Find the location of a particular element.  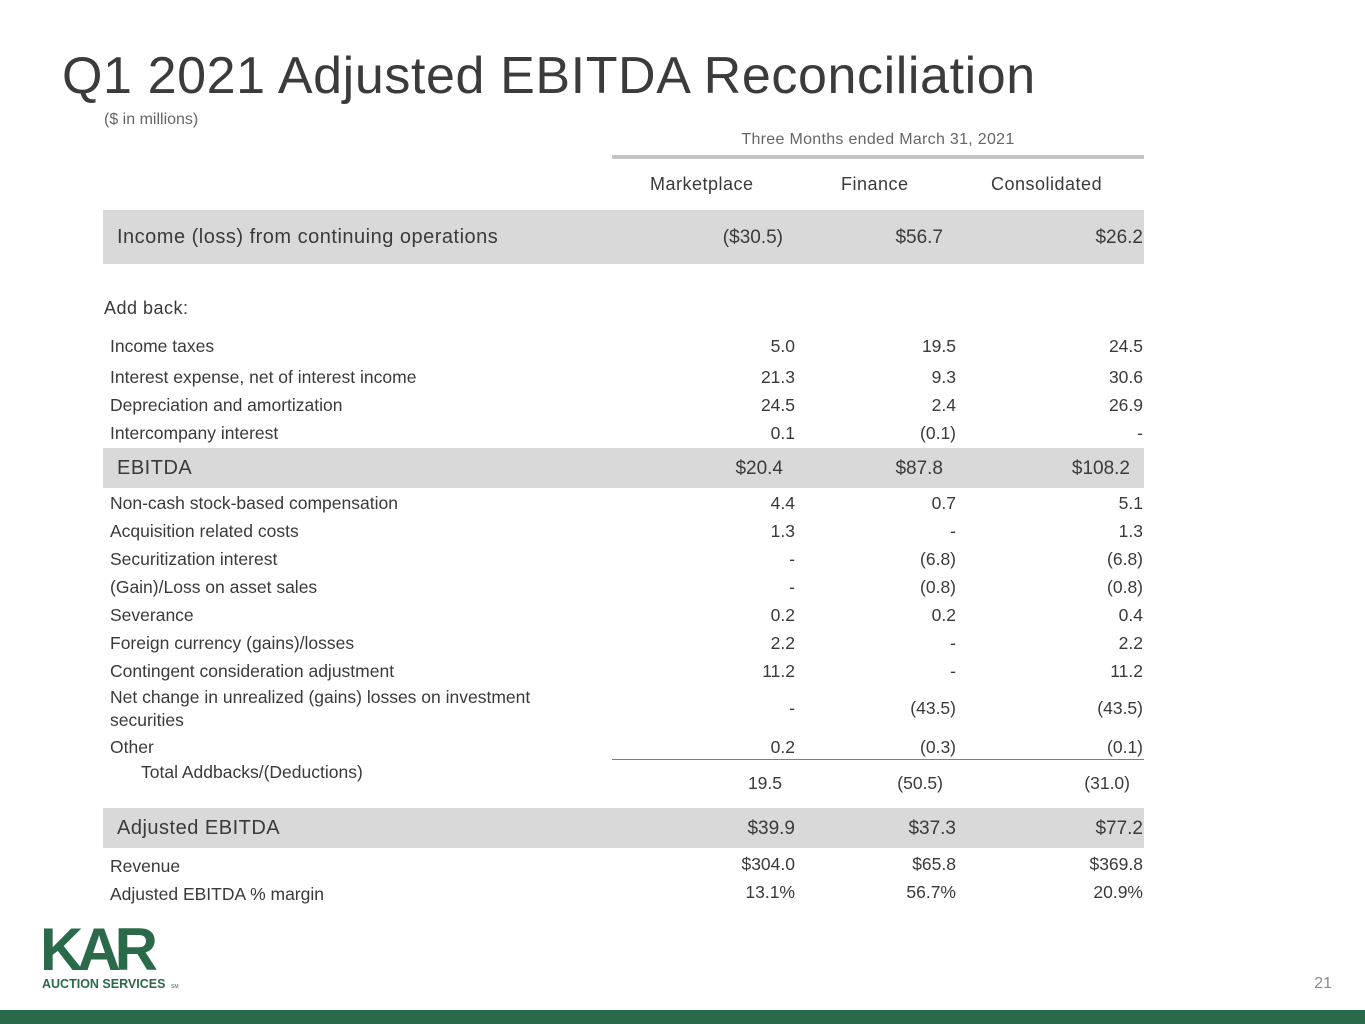

table-row: Acquisition related costs 1.3 - 1.3 is located at coordinates (682, 531).